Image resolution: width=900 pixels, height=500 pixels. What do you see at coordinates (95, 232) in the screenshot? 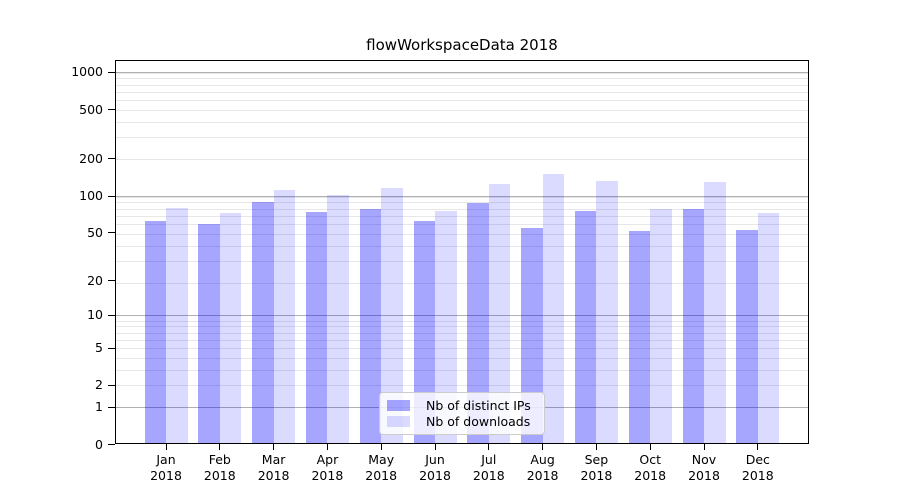
I see `y-tick-label: 50` at bounding box center [95, 232].